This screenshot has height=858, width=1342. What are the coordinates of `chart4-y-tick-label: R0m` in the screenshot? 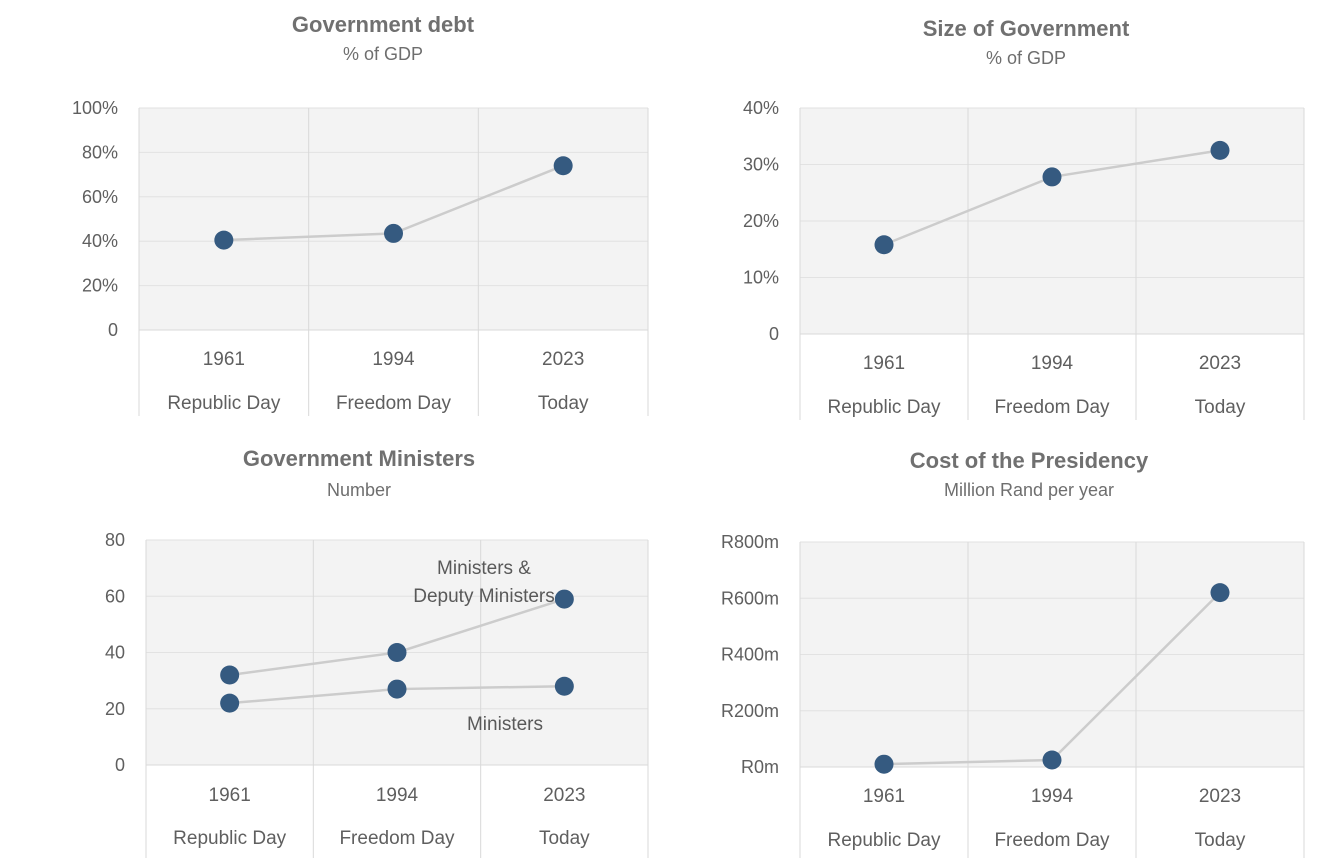 It's located at (760, 767).